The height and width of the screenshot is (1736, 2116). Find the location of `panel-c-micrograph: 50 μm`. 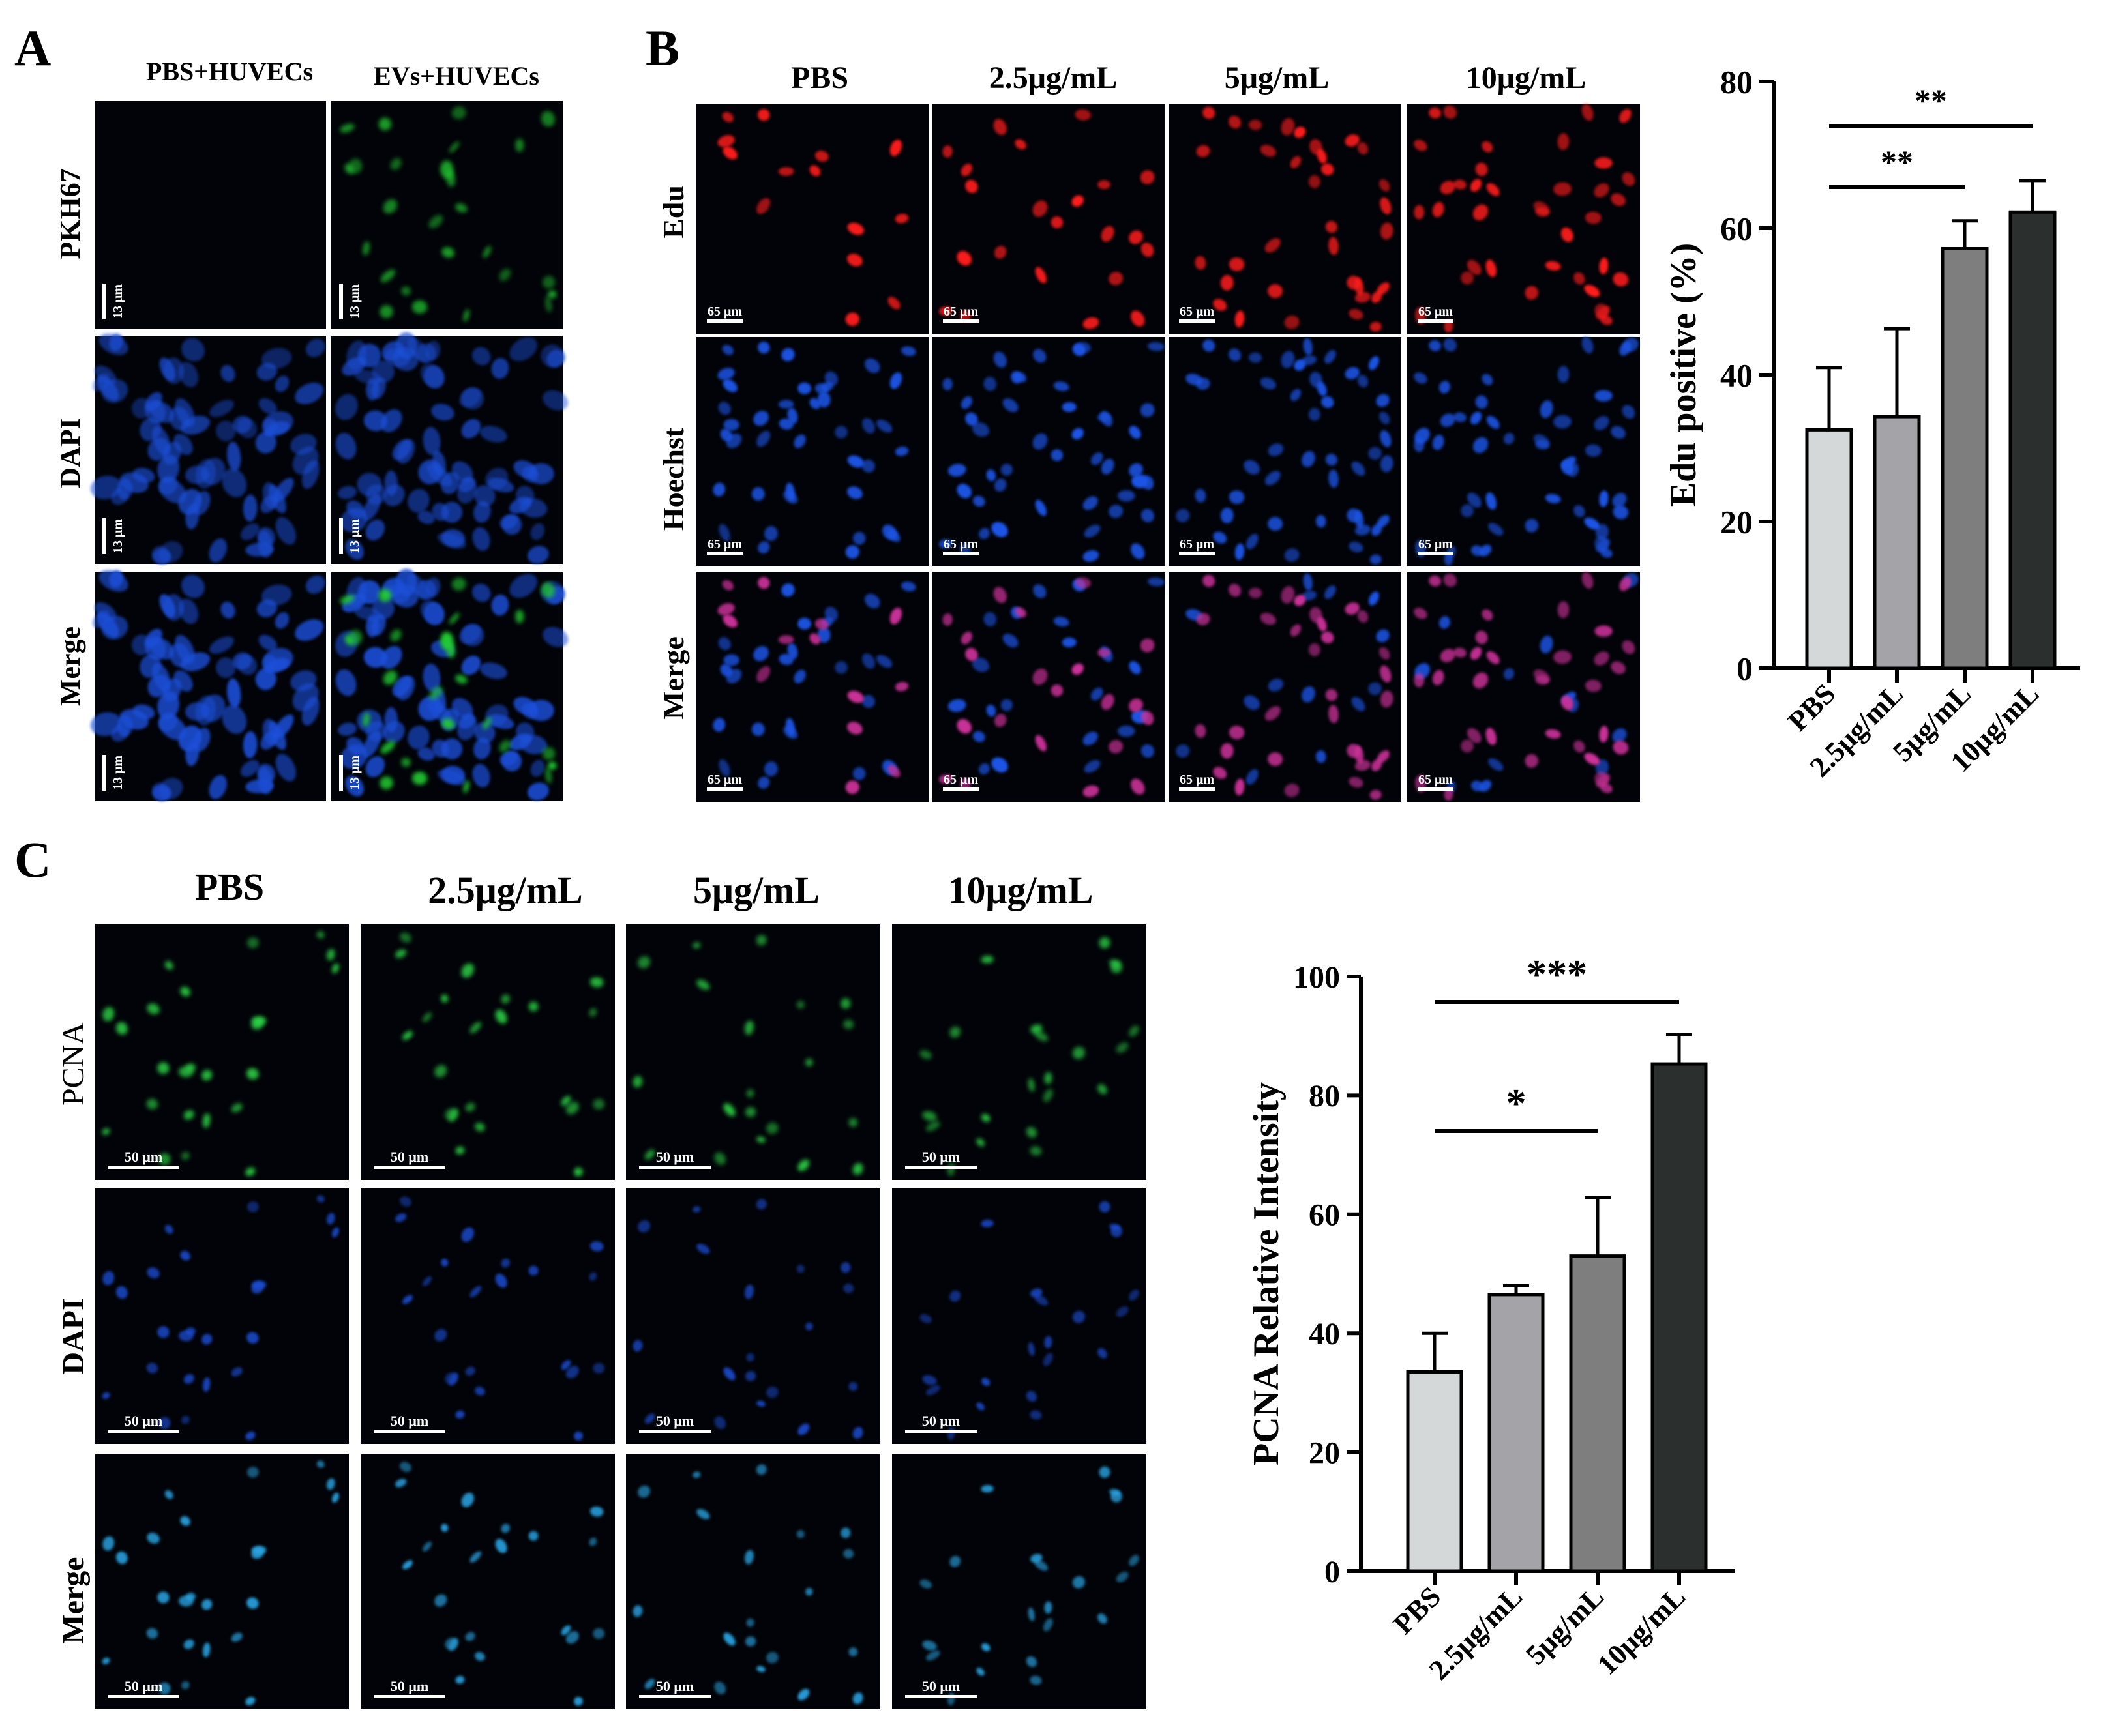

panel-c-micrograph: 50 μm is located at coordinates (222, 1316).